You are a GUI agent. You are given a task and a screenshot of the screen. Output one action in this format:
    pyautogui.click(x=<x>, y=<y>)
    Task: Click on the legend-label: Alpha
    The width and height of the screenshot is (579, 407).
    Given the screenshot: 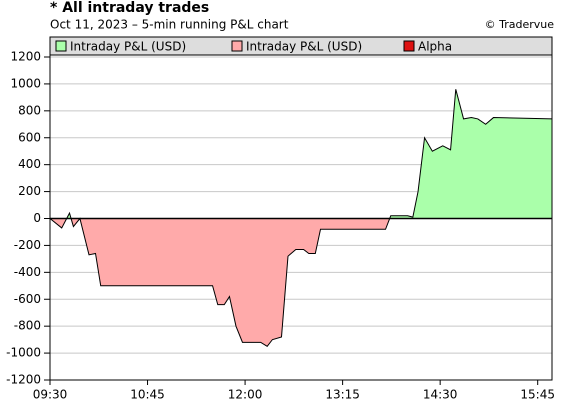 What is the action you would take?
    pyautogui.click(x=435, y=47)
    